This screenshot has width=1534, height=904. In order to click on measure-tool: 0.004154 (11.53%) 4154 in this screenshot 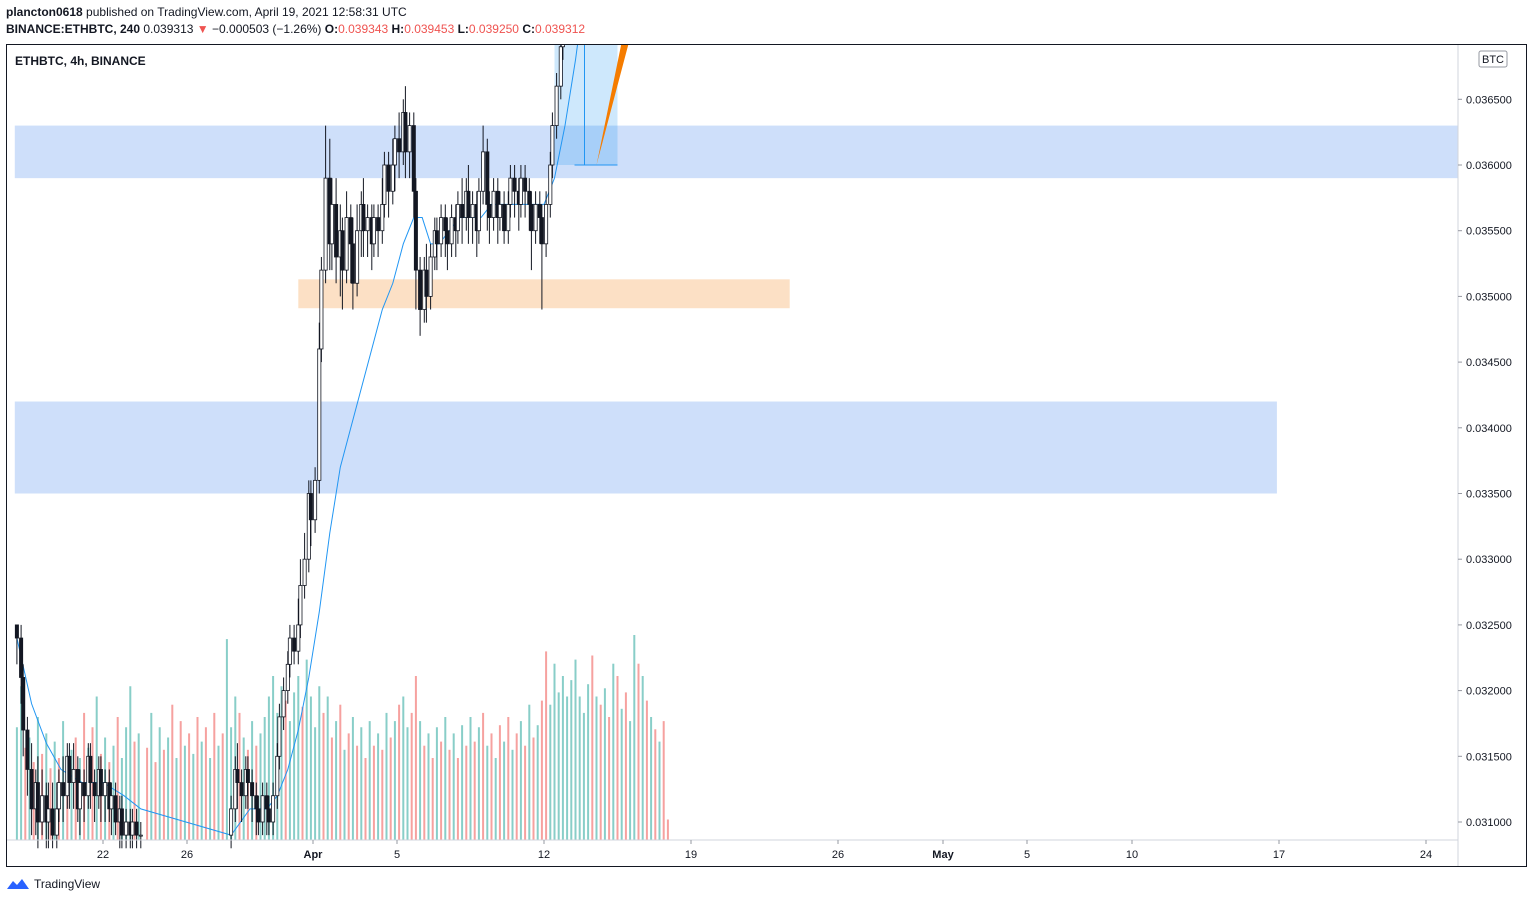, I will do `click(586, 105)`.